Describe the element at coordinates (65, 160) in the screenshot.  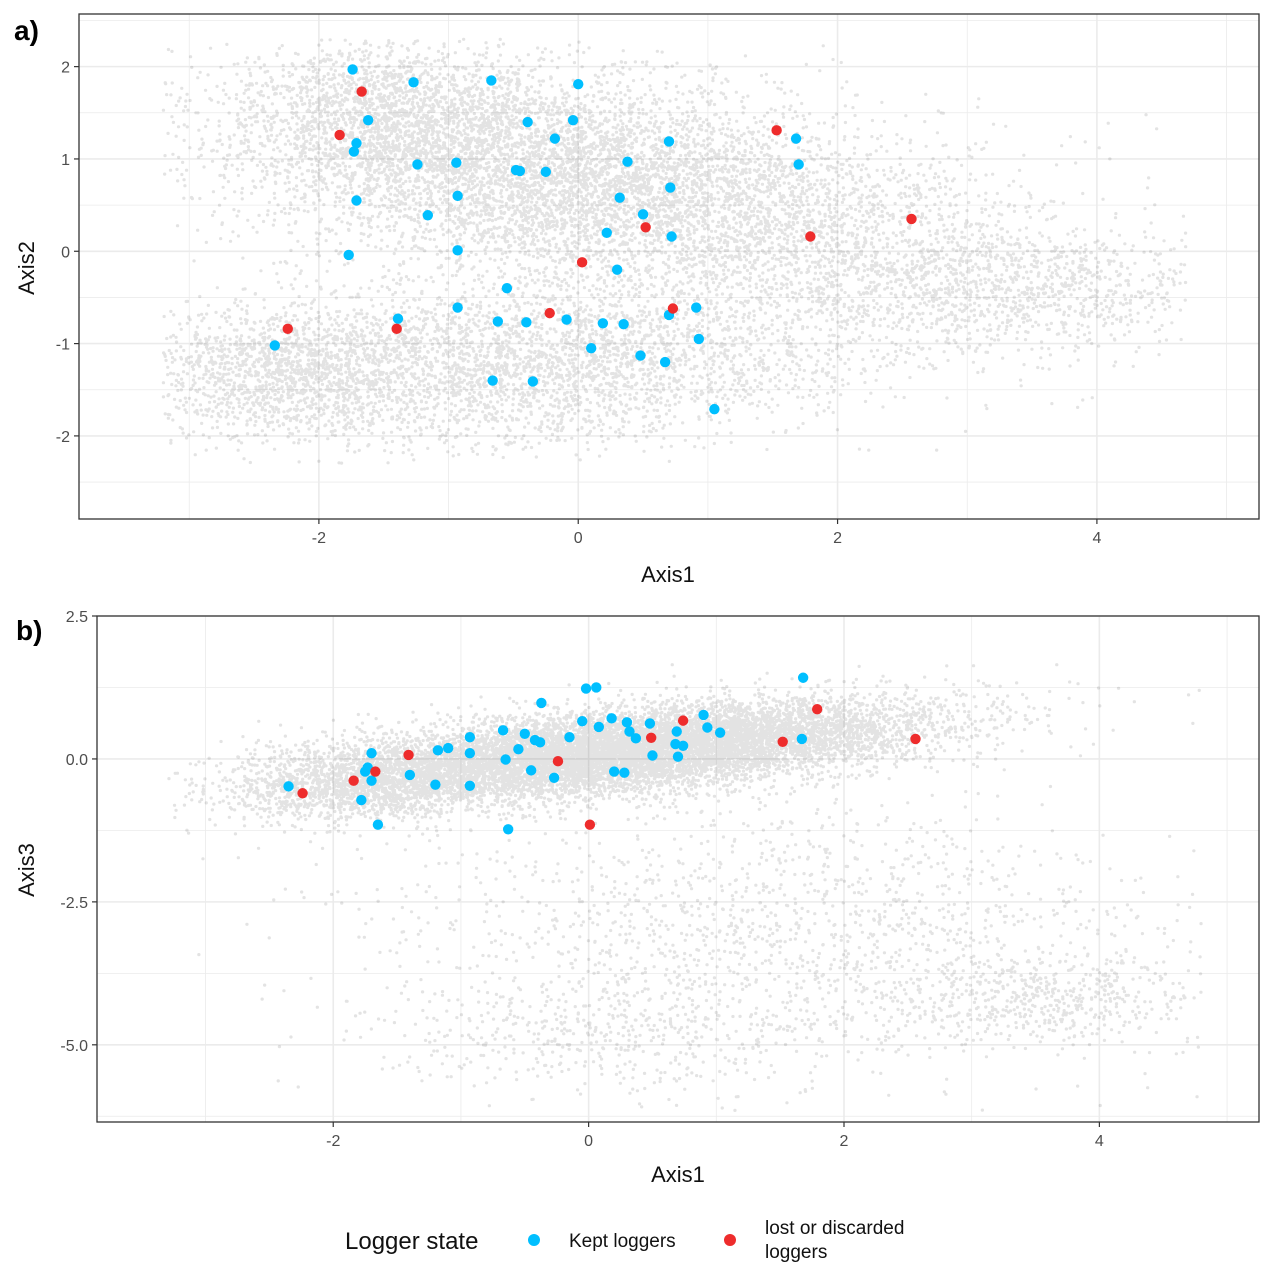
I see `y-tick-label: 1` at that location.